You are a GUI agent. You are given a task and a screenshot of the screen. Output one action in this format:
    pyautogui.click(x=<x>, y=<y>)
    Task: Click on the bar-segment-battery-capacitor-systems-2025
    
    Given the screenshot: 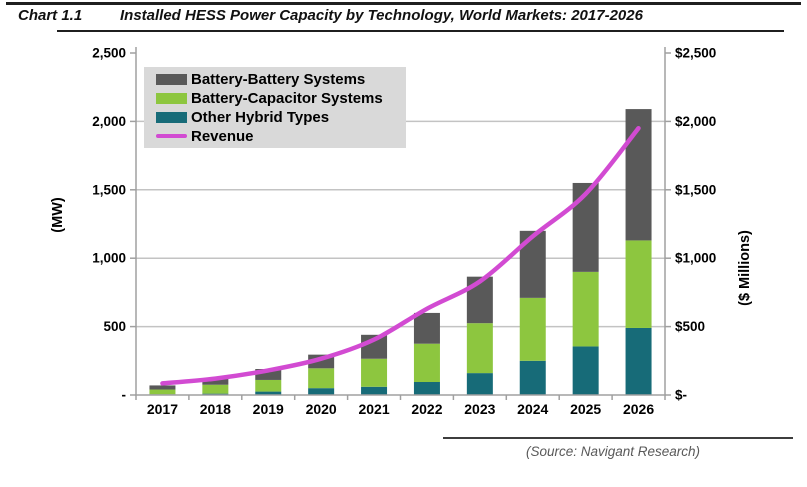 What is the action you would take?
    pyautogui.click(x=585, y=309)
    